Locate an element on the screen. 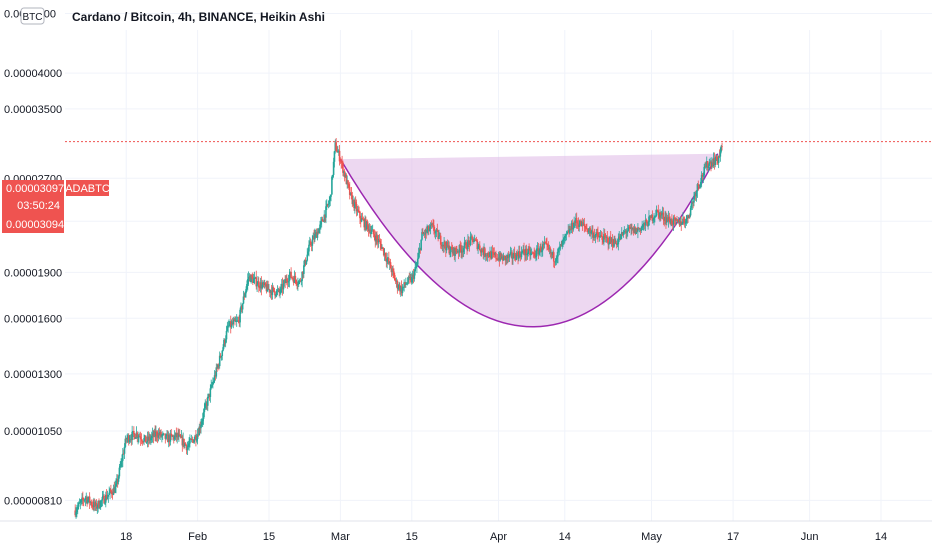  cup-pattern-drawing is located at coordinates (529, 240).